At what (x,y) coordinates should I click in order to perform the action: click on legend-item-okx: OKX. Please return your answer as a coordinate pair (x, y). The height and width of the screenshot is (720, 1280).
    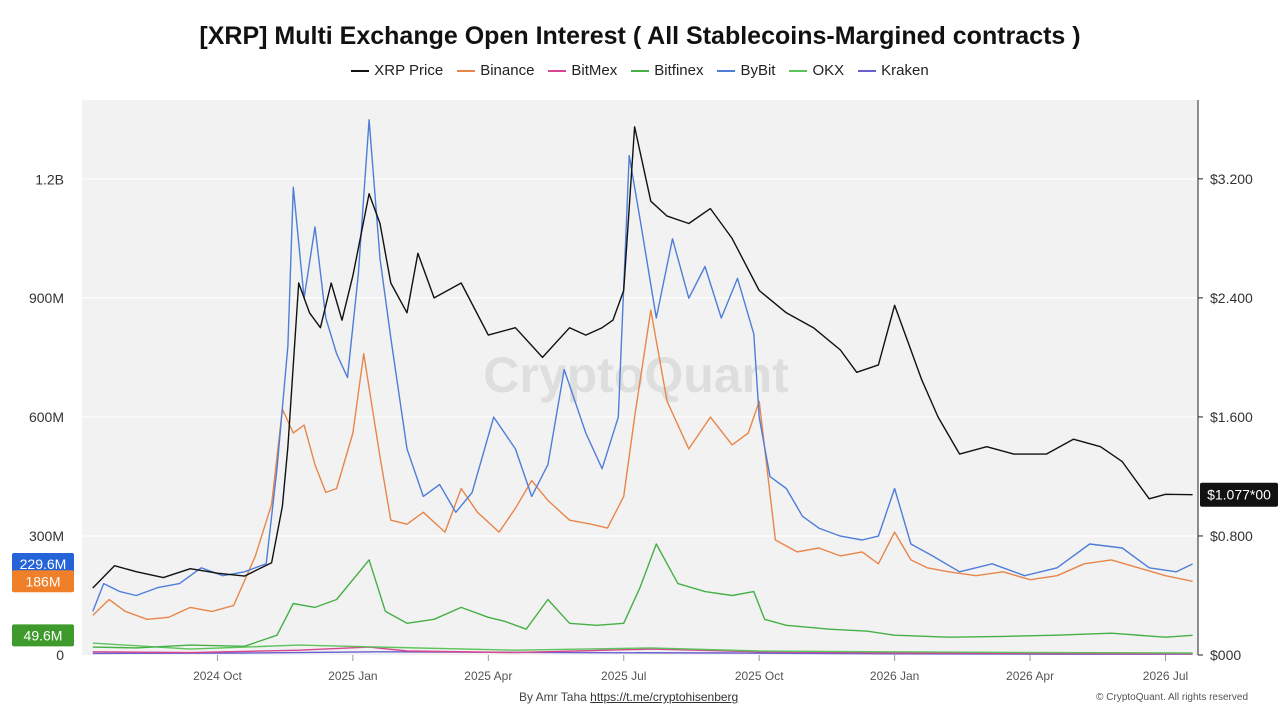
    Looking at the image, I should click on (816, 70).